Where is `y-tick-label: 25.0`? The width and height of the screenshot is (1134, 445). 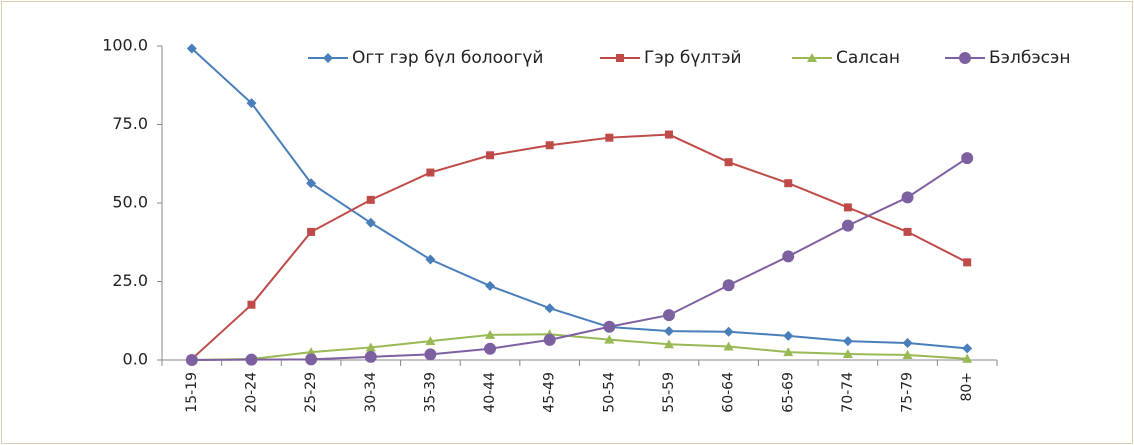 y-tick-label: 25.0 is located at coordinates (130, 280).